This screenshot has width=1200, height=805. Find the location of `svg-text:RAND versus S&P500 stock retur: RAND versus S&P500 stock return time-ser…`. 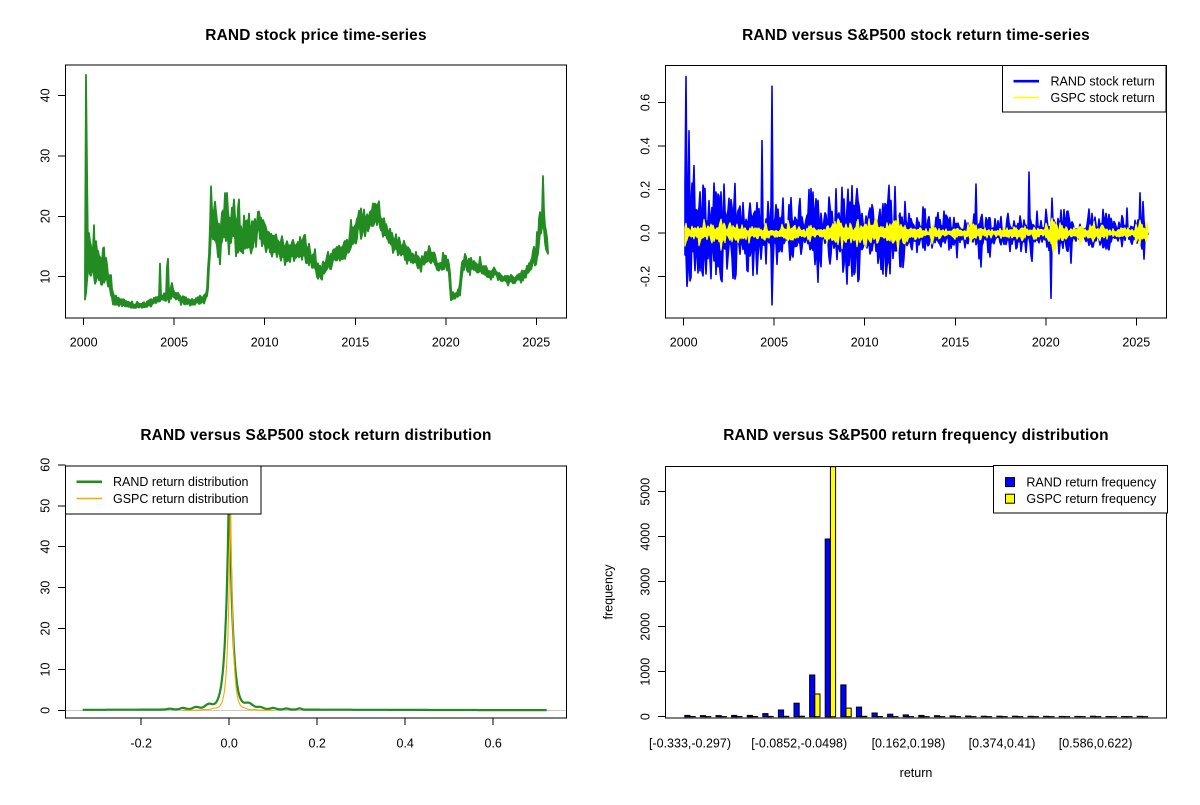

svg-text:RAND versus S&P500 stock retur: RAND versus S&P500 stock return time-ser… is located at coordinates (916, 35).